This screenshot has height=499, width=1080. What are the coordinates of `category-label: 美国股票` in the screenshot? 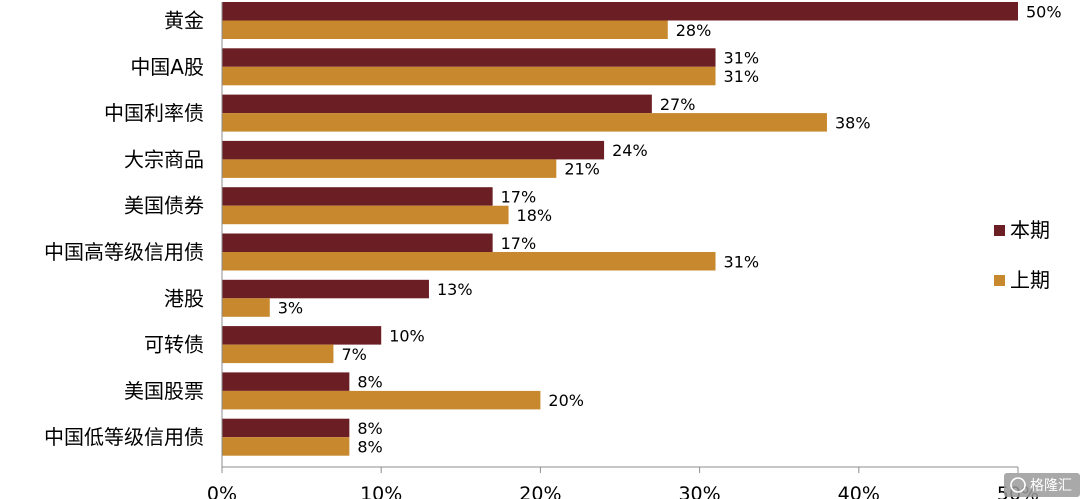 It's located at (164, 391).